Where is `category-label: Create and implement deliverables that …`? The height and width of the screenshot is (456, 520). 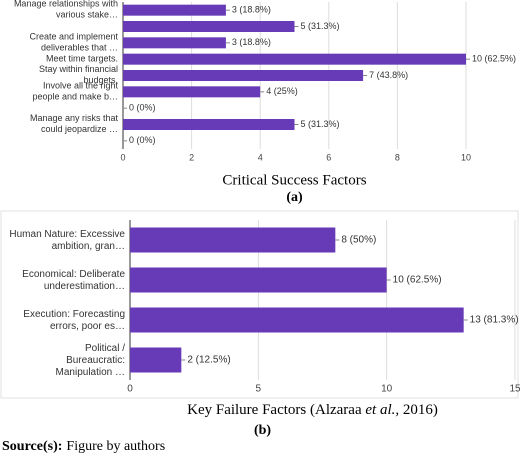 category-label: Create and implement deliverables that … is located at coordinates (73, 42).